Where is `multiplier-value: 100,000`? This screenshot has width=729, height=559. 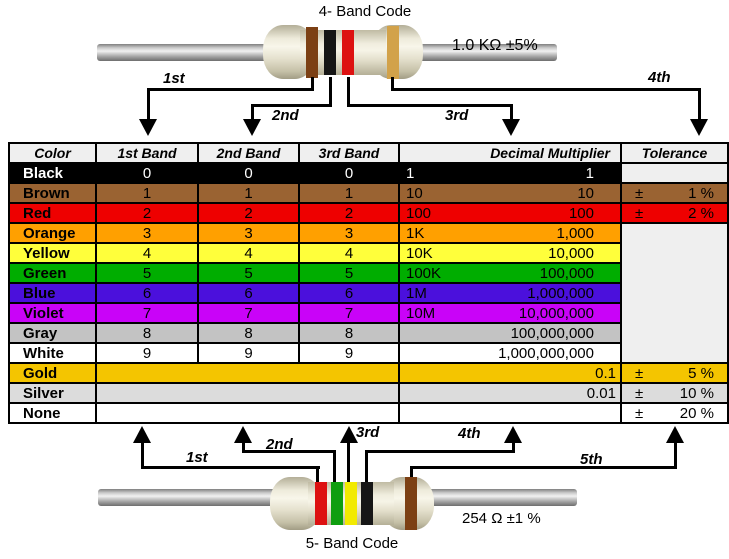 multiplier-value: 100,000 is located at coordinates (566, 273).